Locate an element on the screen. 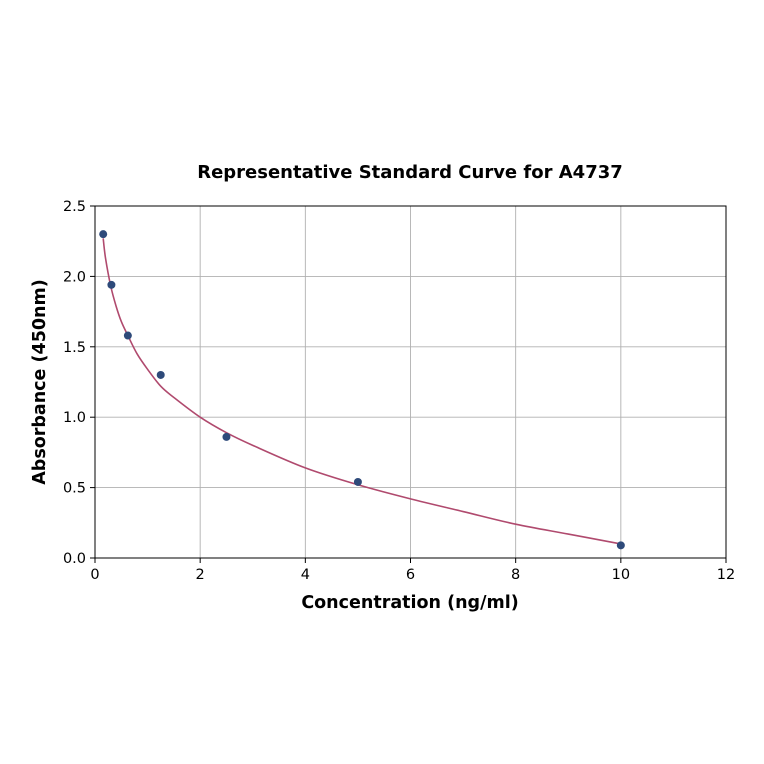 This screenshot has width=764, height=764. y-axis-label: Absorbance (450nm) is located at coordinates (40, 382).